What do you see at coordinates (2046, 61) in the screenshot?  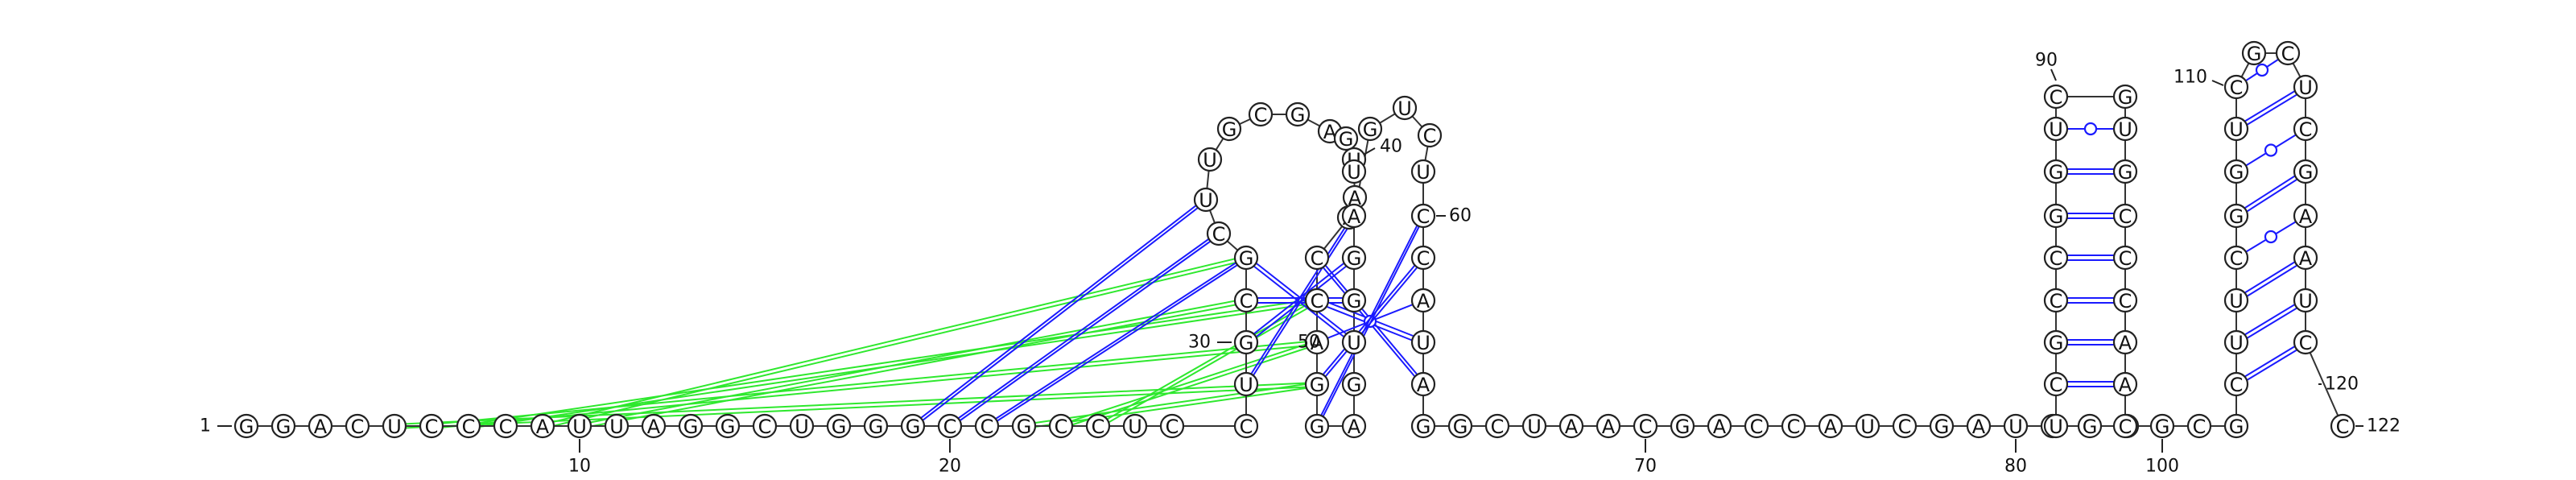 I see `position-label: 90` at bounding box center [2046, 61].